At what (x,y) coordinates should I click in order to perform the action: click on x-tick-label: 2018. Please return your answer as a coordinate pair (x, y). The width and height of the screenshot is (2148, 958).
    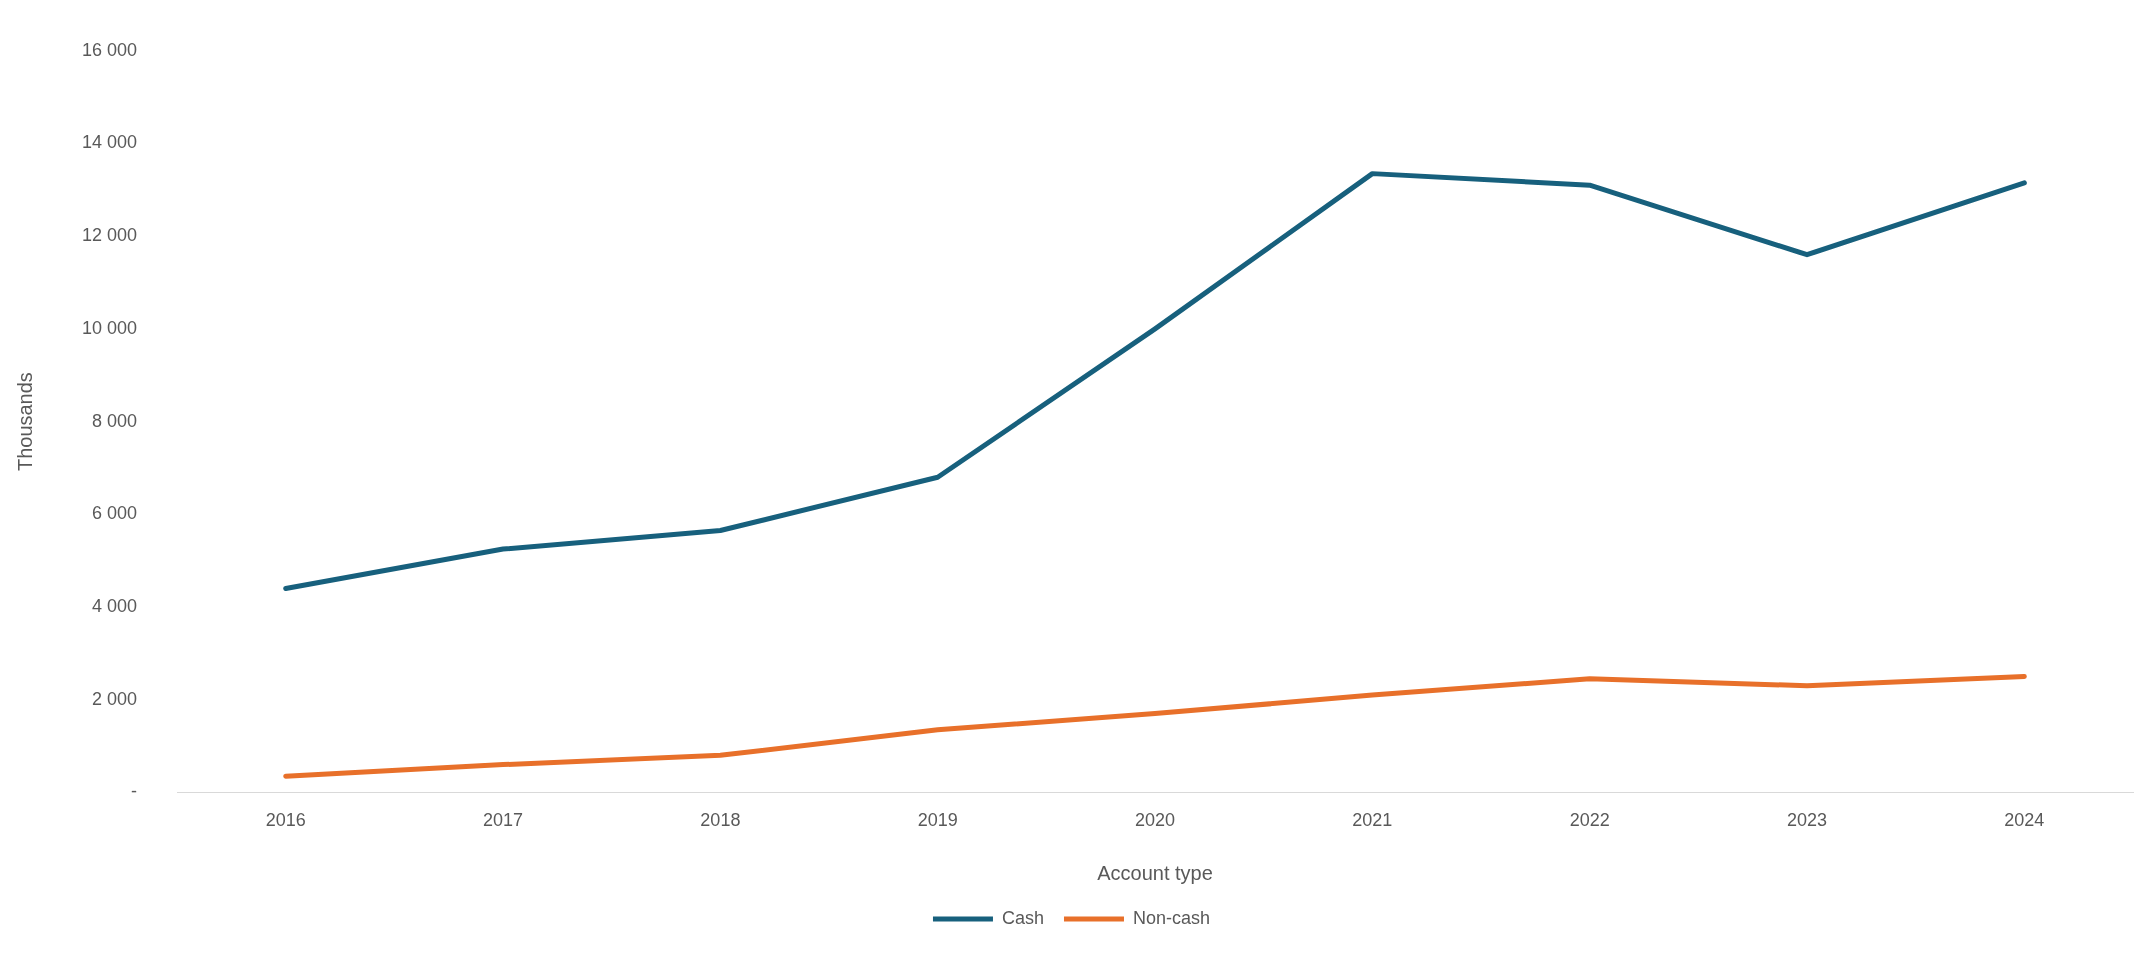
    Looking at the image, I should click on (720, 820).